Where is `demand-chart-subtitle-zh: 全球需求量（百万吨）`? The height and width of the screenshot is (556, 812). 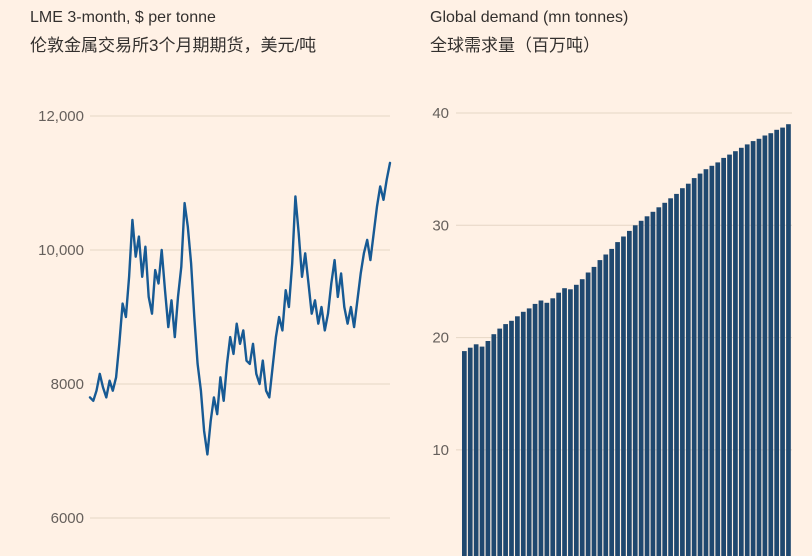 demand-chart-subtitle-zh: 全球需求量（百万吨） is located at coordinates (515, 45).